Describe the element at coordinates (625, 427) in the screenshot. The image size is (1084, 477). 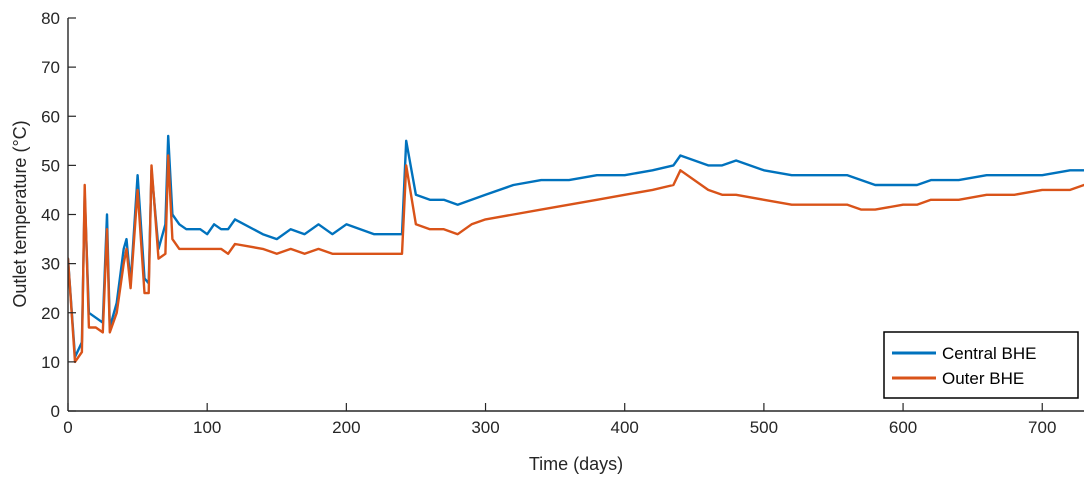
I see `x-tick-label-400: 400` at that location.